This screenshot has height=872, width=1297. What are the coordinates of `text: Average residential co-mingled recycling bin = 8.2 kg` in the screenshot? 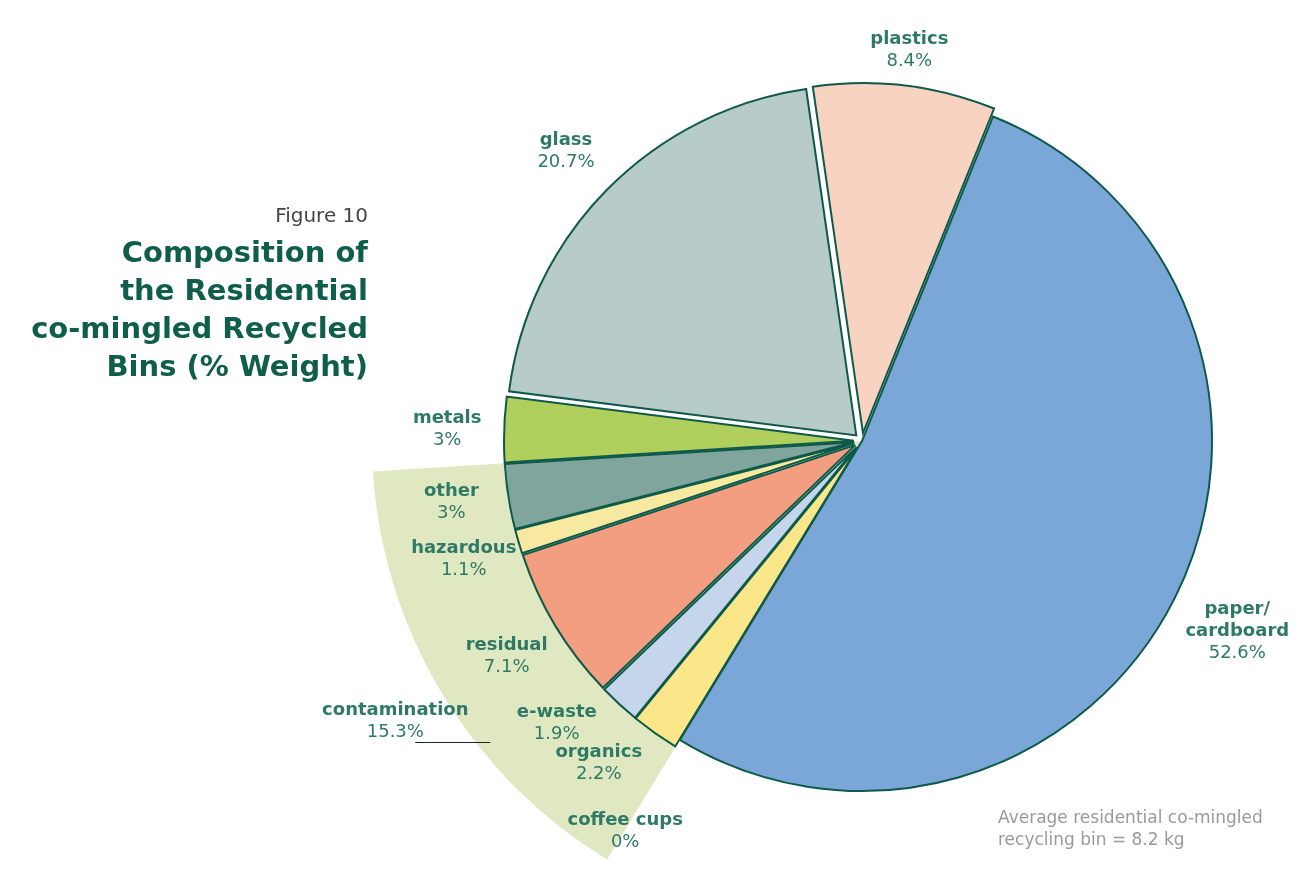 It's located at (1130, 828).